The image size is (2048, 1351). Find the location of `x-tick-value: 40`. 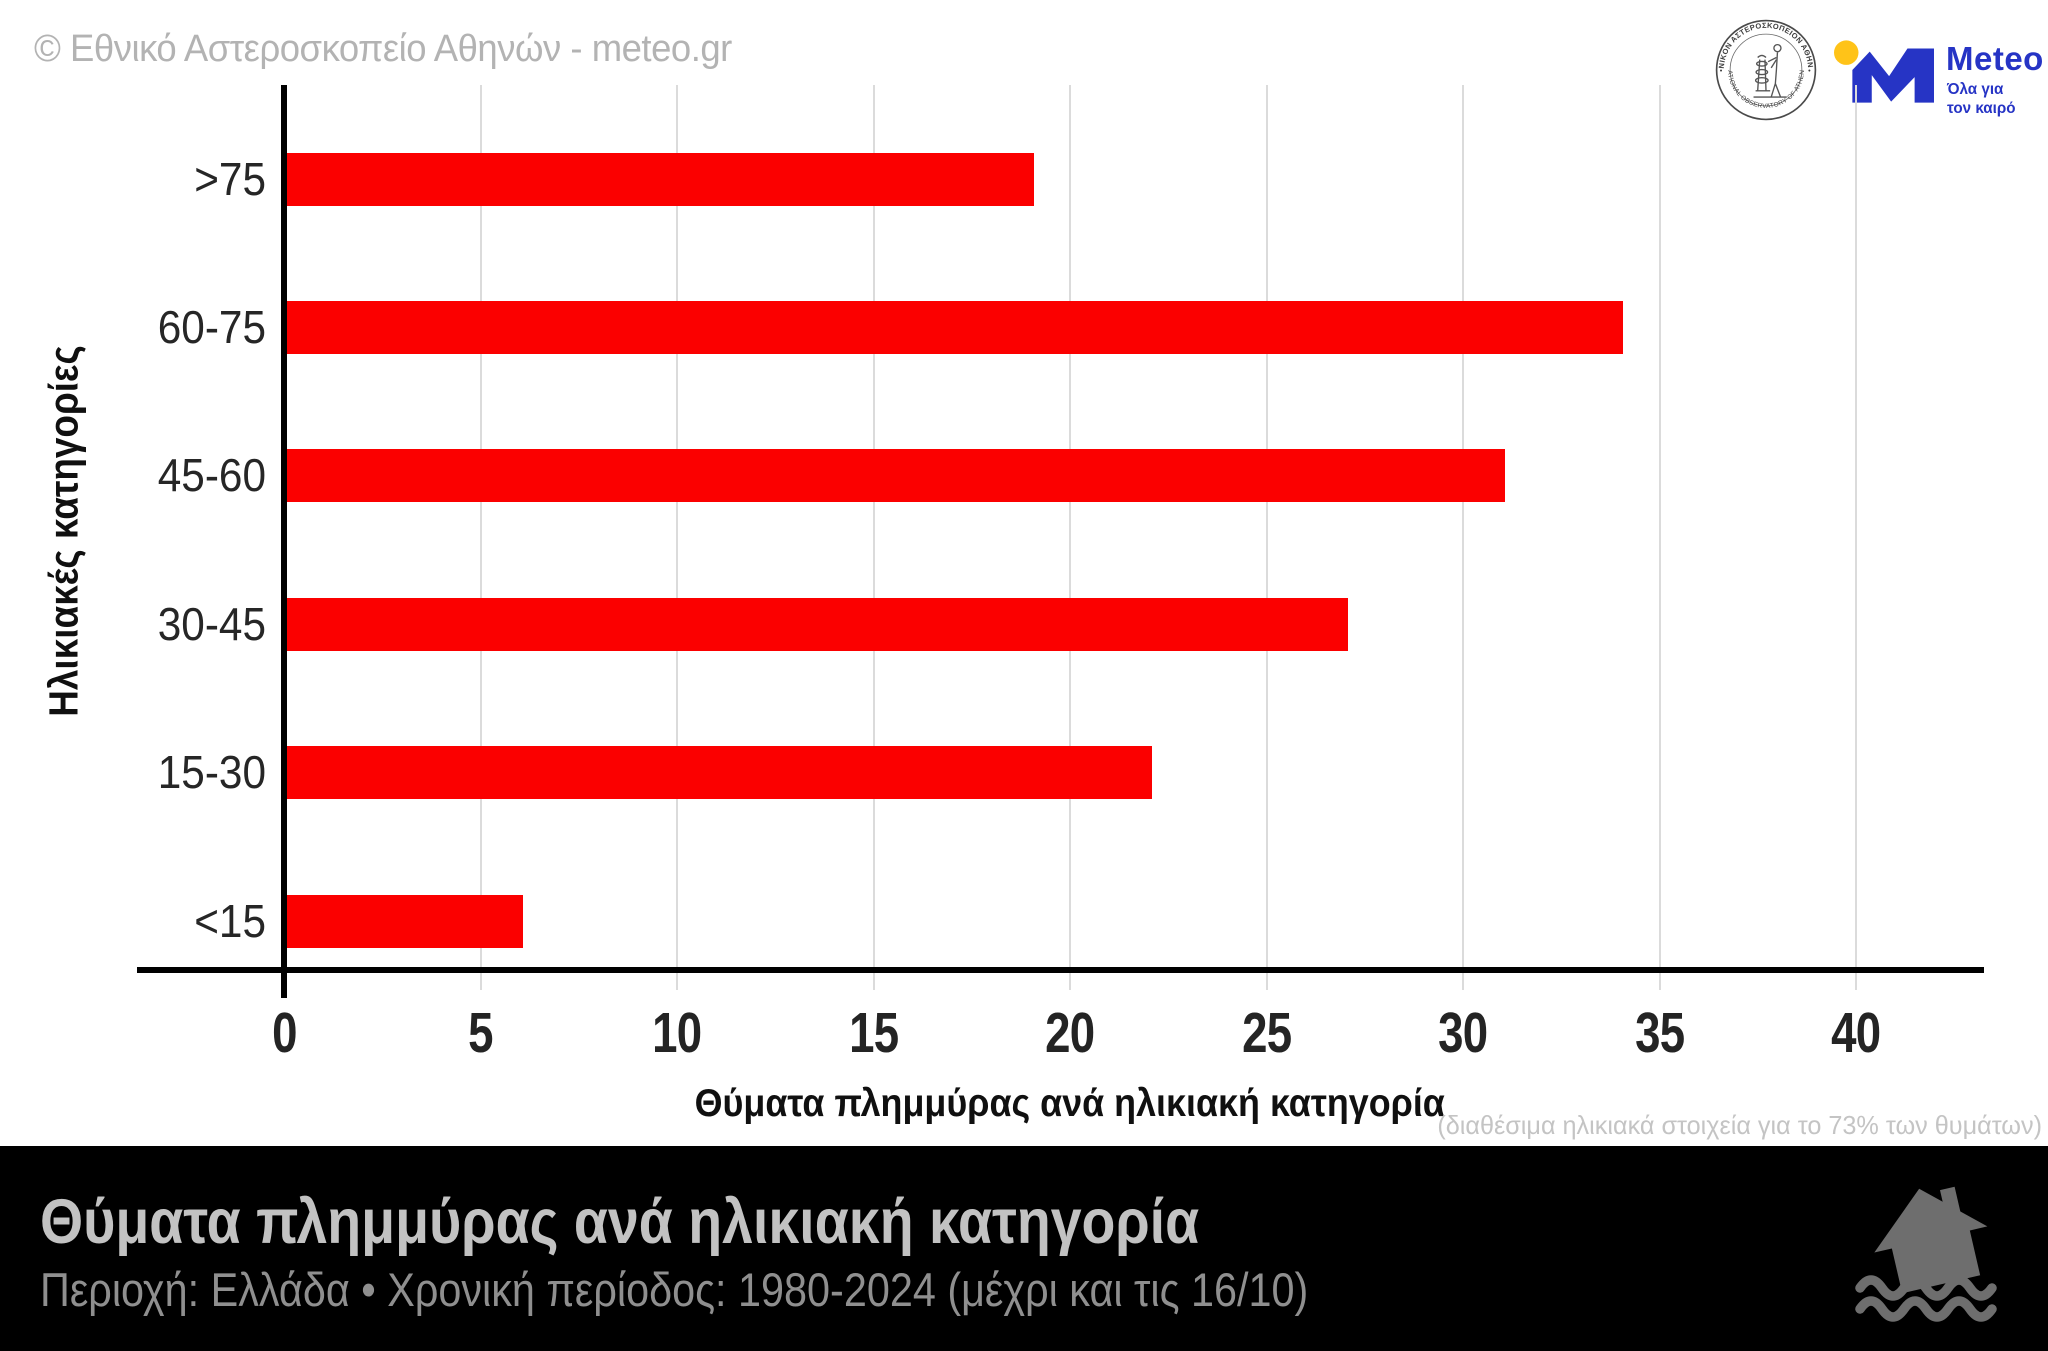

x-tick-value: 40 is located at coordinates (1856, 1033).